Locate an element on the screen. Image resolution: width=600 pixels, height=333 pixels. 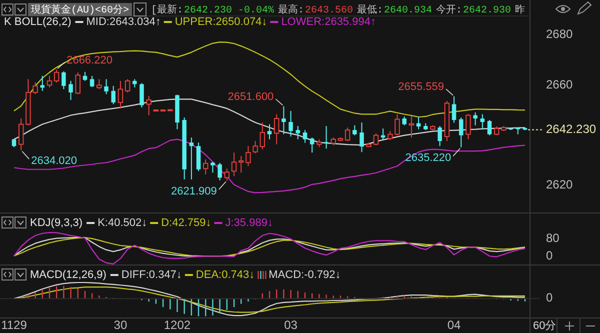
chart-title: K BOLL(26,2) is located at coordinates (38, 22).